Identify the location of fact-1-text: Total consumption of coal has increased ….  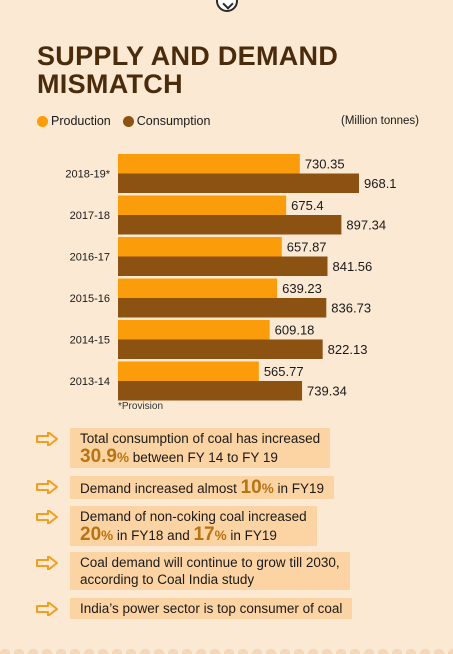
(200, 448).